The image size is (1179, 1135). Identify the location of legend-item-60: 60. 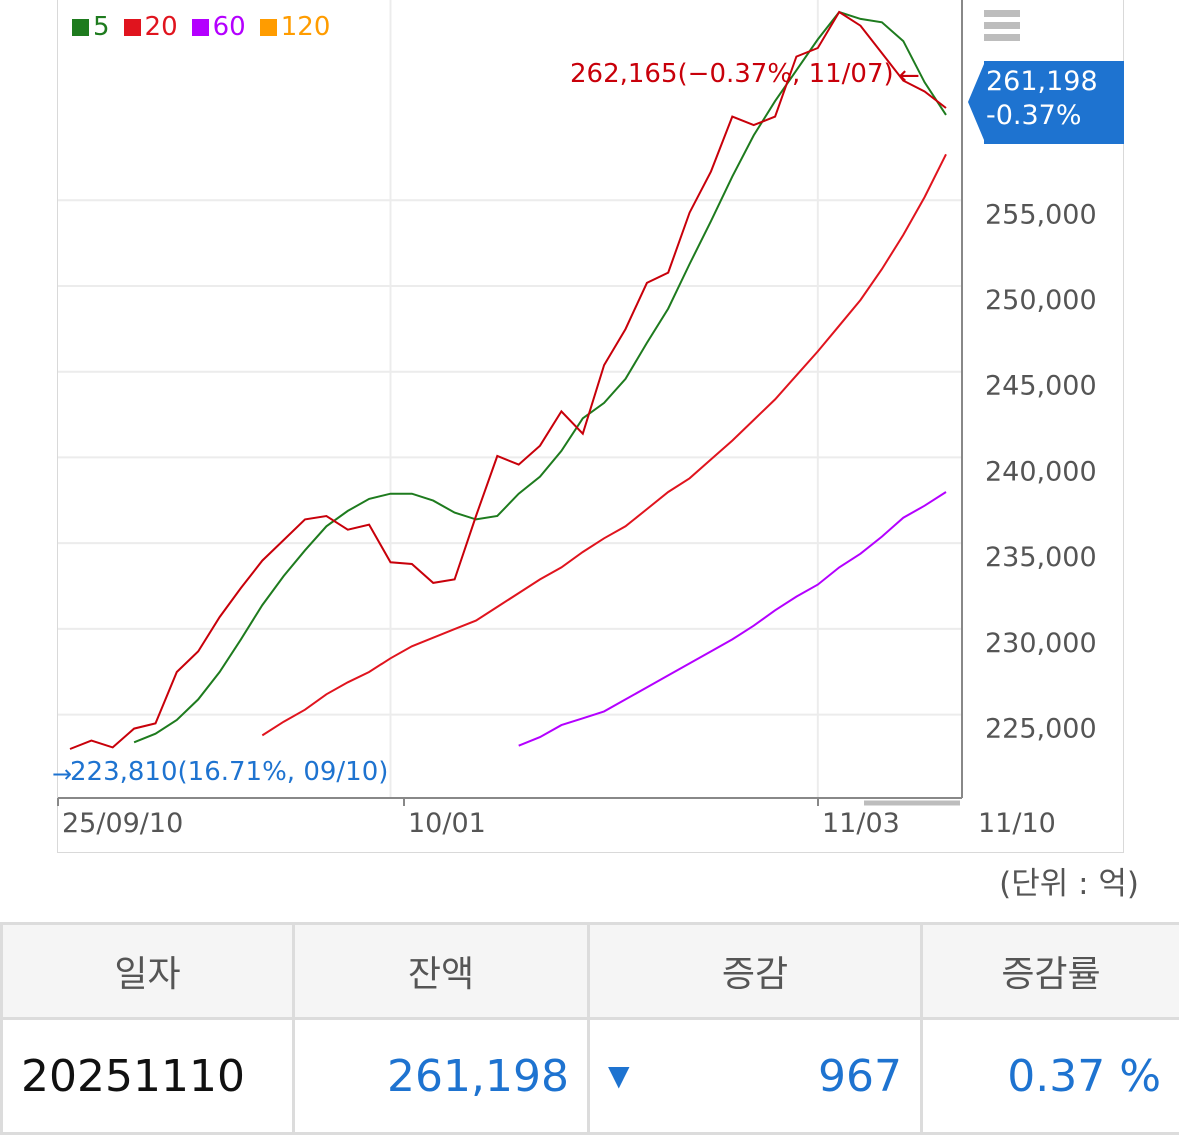
(219, 27).